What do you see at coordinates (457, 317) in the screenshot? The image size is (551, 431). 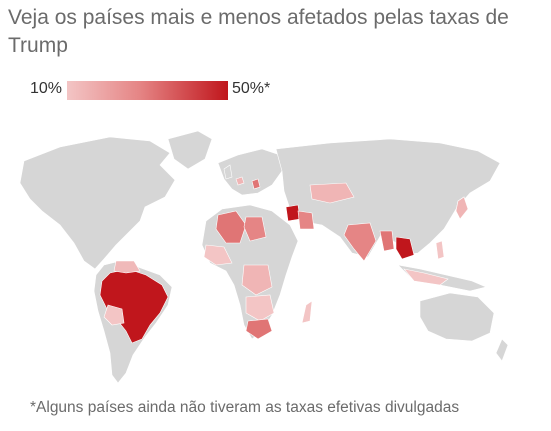 I see `australia-land` at bounding box center [457, 317].